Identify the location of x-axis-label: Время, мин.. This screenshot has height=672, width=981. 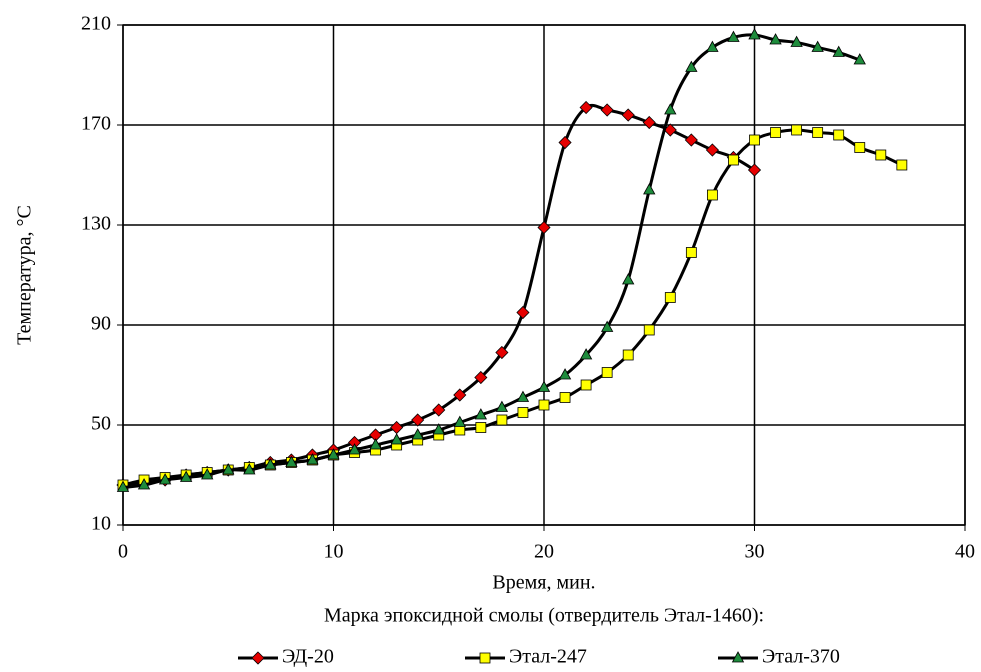
(543, 583).